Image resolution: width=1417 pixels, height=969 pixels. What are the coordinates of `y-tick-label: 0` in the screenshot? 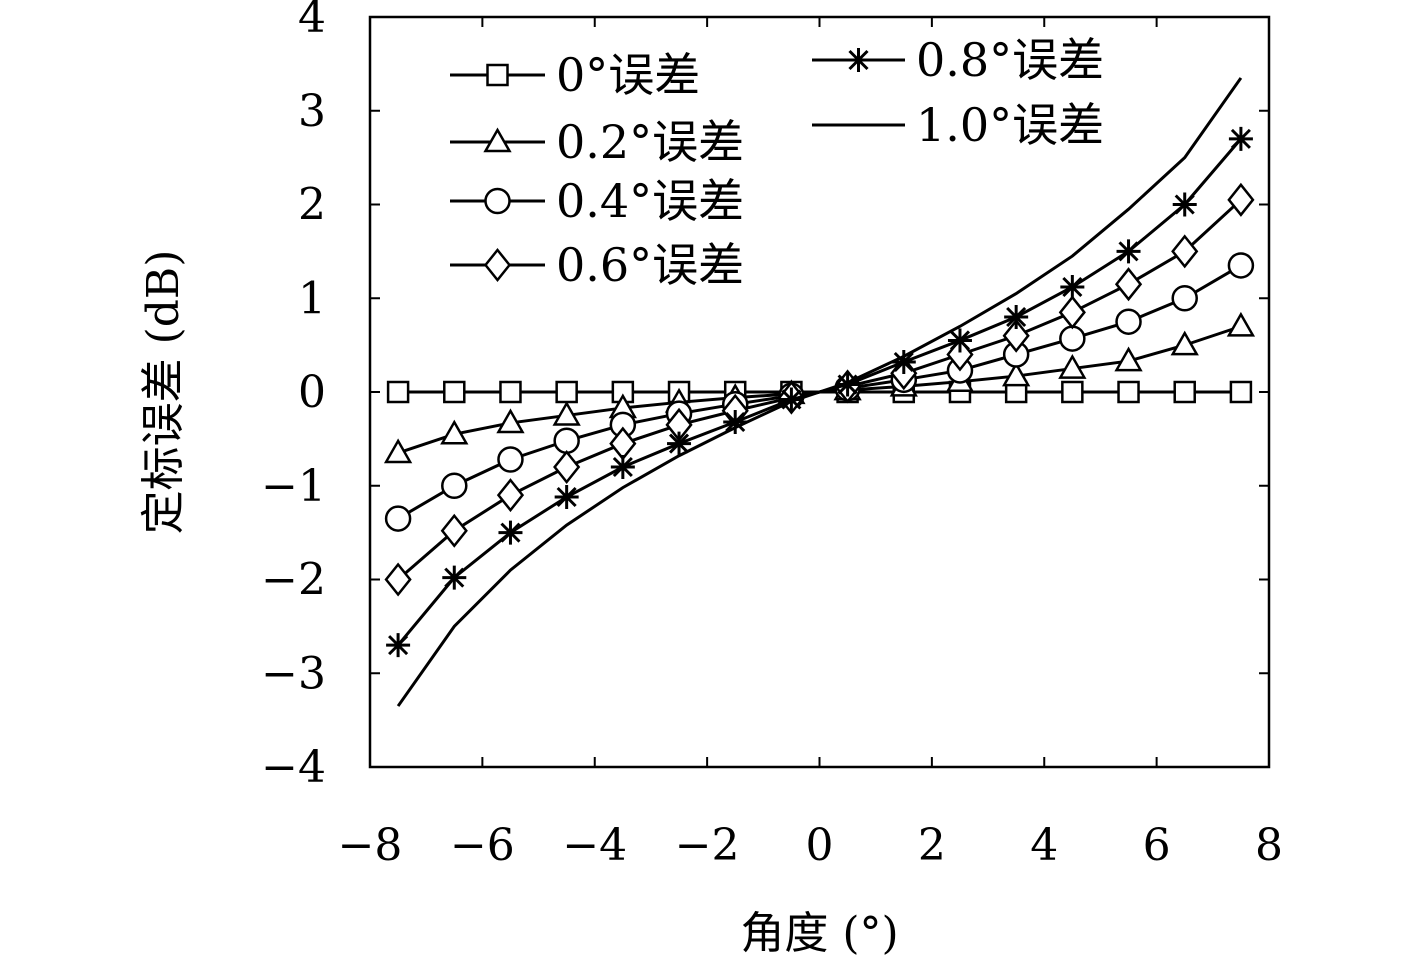 It's located at (312, 392).